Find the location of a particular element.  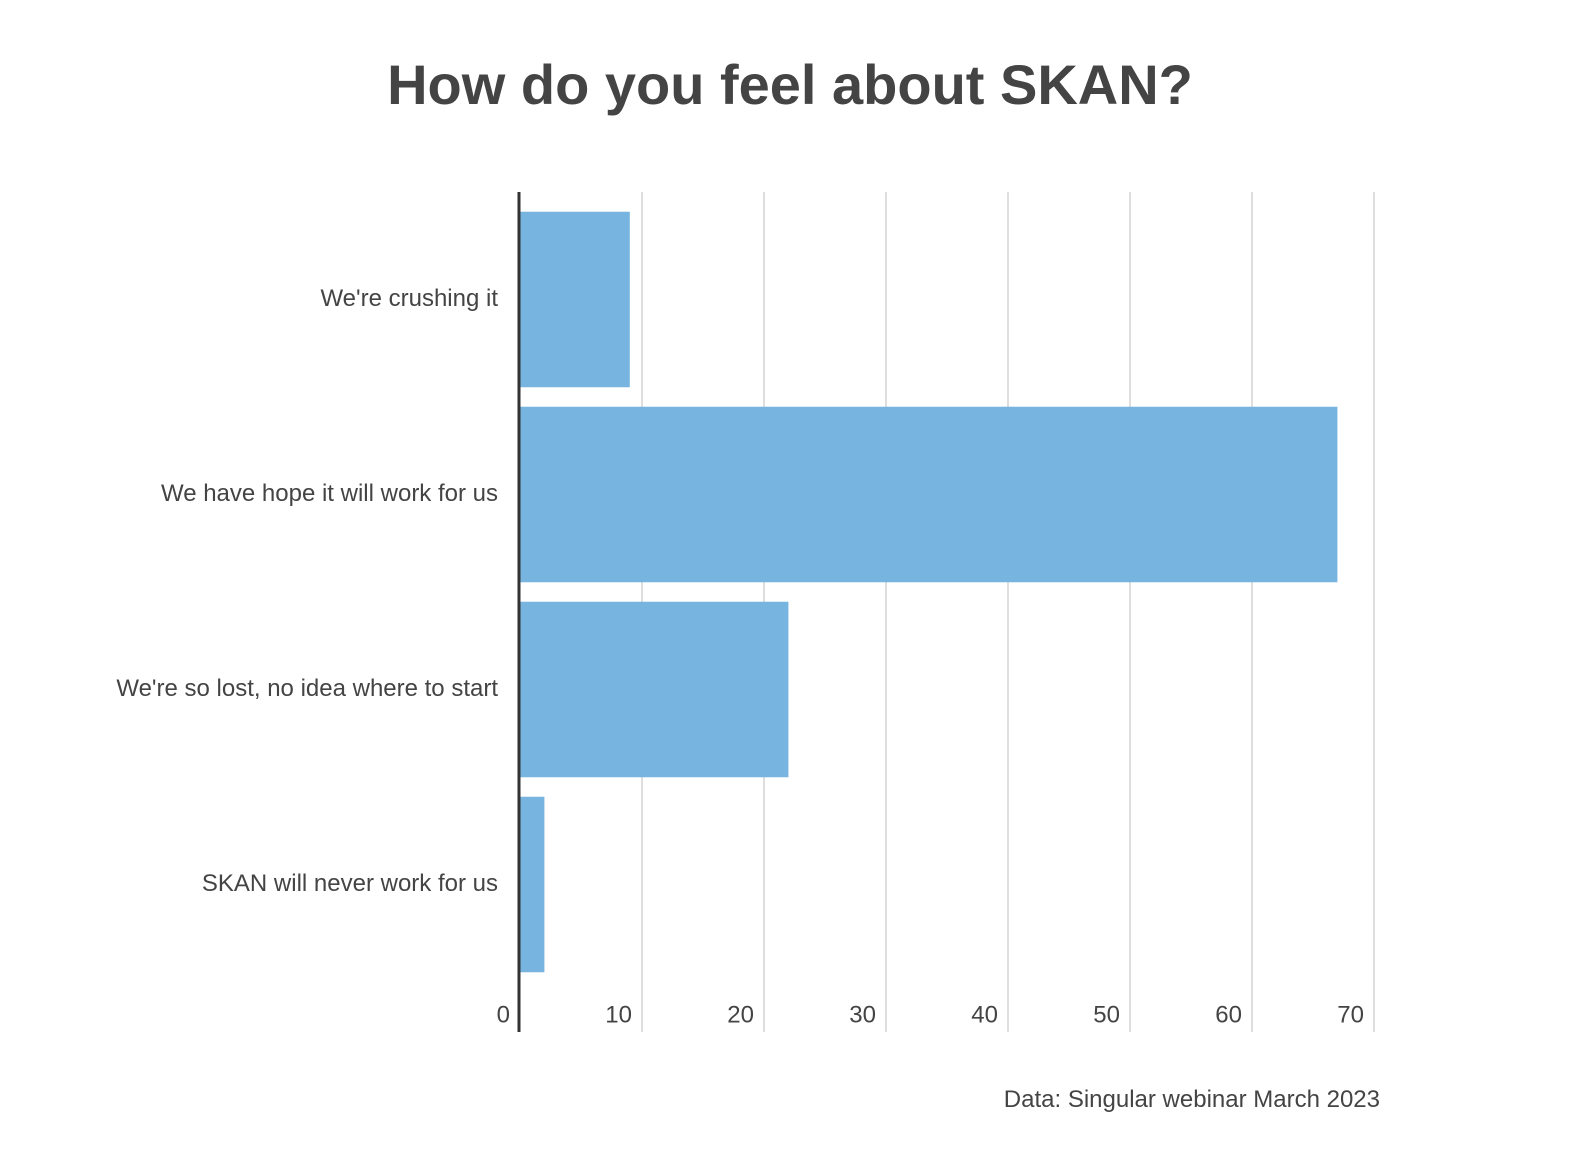

x-tick-label-60: 60 is located at coordinates (1228, 1014).